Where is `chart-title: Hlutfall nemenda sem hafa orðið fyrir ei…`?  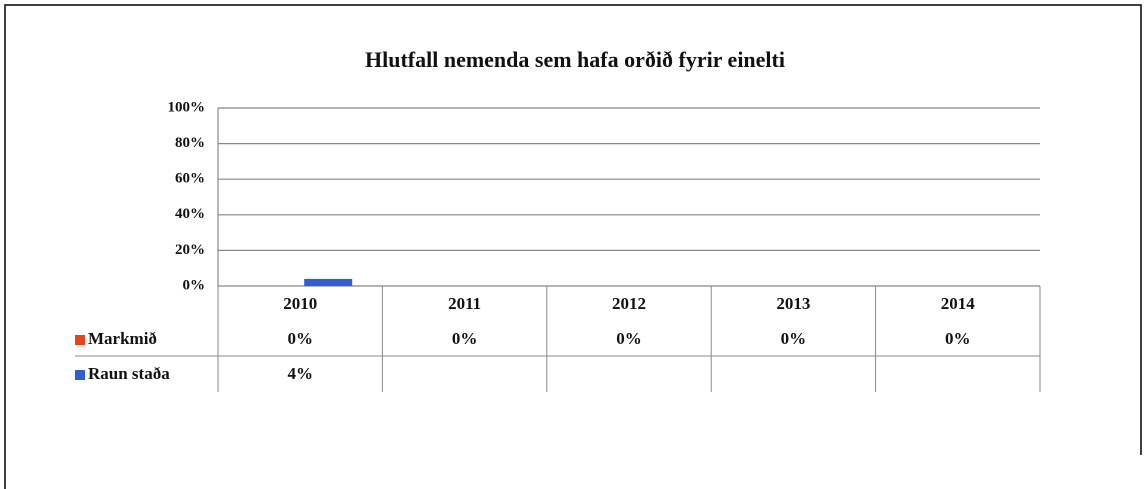 chart-title: Hlutfall nemenda sem hafa orðið fyrir ei… is located at coordinates (575, 59).